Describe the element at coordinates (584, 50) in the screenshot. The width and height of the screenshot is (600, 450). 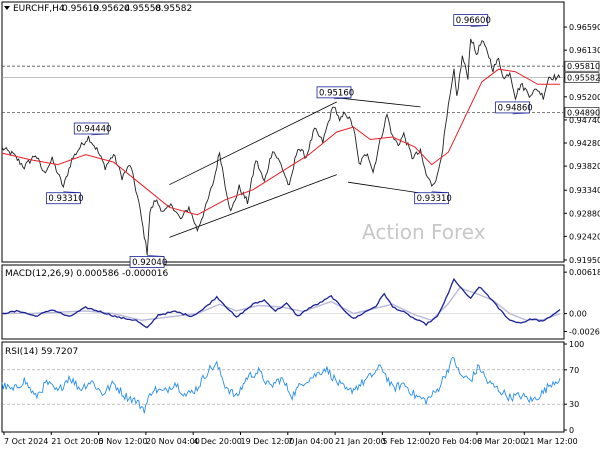
I see `price-tick-label: 0.96130` at that location.